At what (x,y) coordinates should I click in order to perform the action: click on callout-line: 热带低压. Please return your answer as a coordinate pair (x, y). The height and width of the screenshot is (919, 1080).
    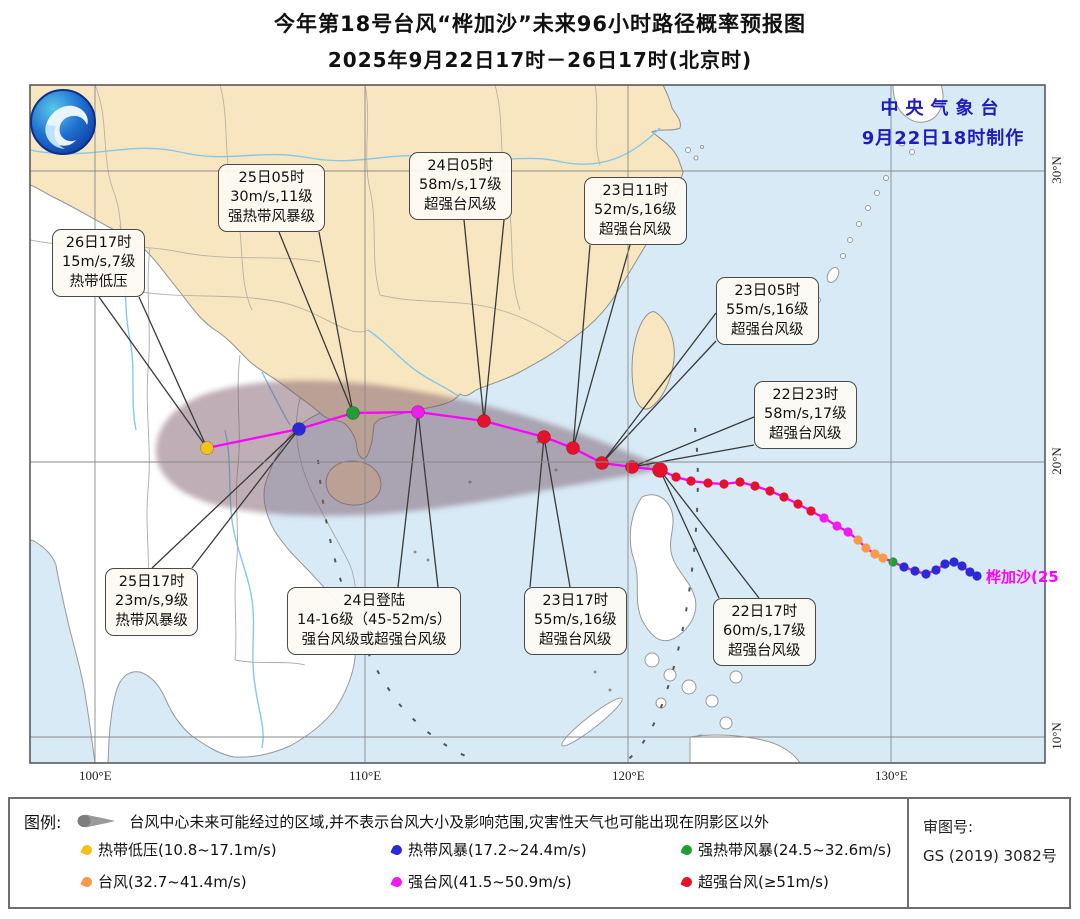
    Looking at the image, I should click on (98, 281).